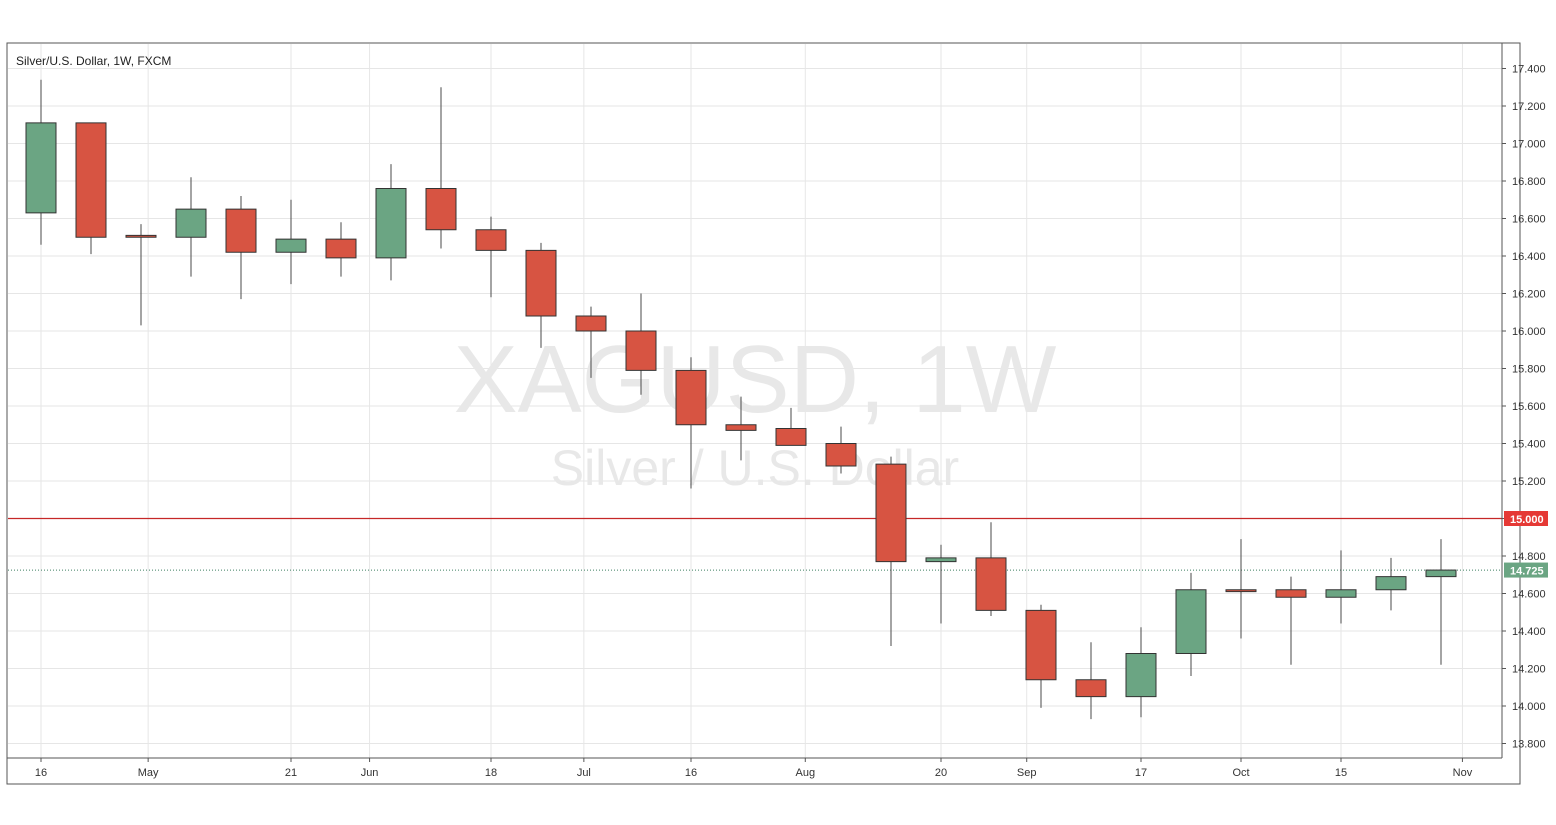 The width and height of the screenshot is (1556, 825). I want to click on y-tick-label: 14.200, so click(1529, 670).